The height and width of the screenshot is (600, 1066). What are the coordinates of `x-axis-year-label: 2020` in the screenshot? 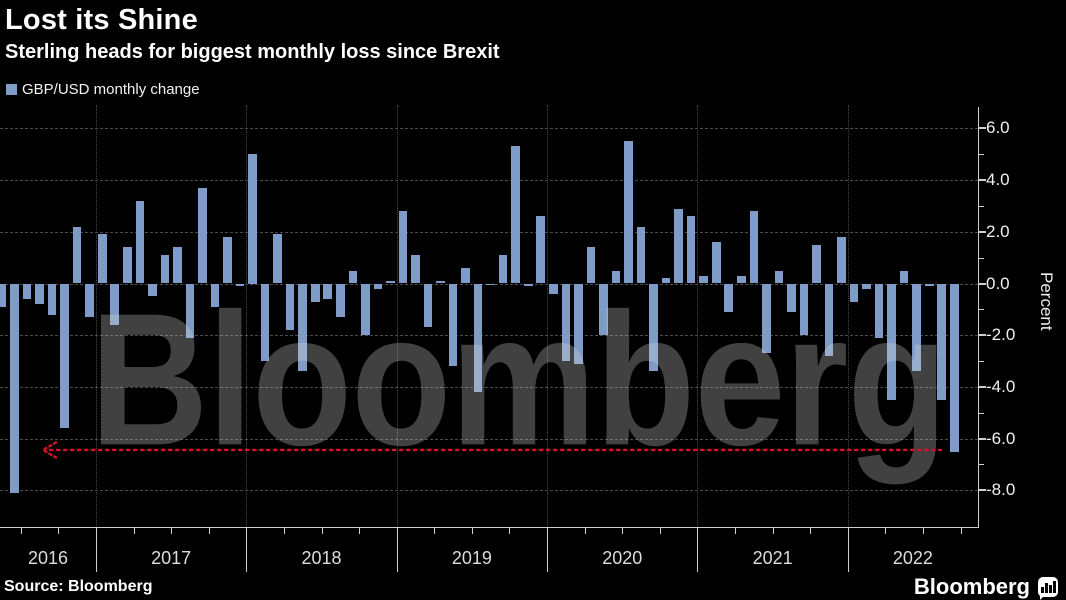 It's located at (622, 558).